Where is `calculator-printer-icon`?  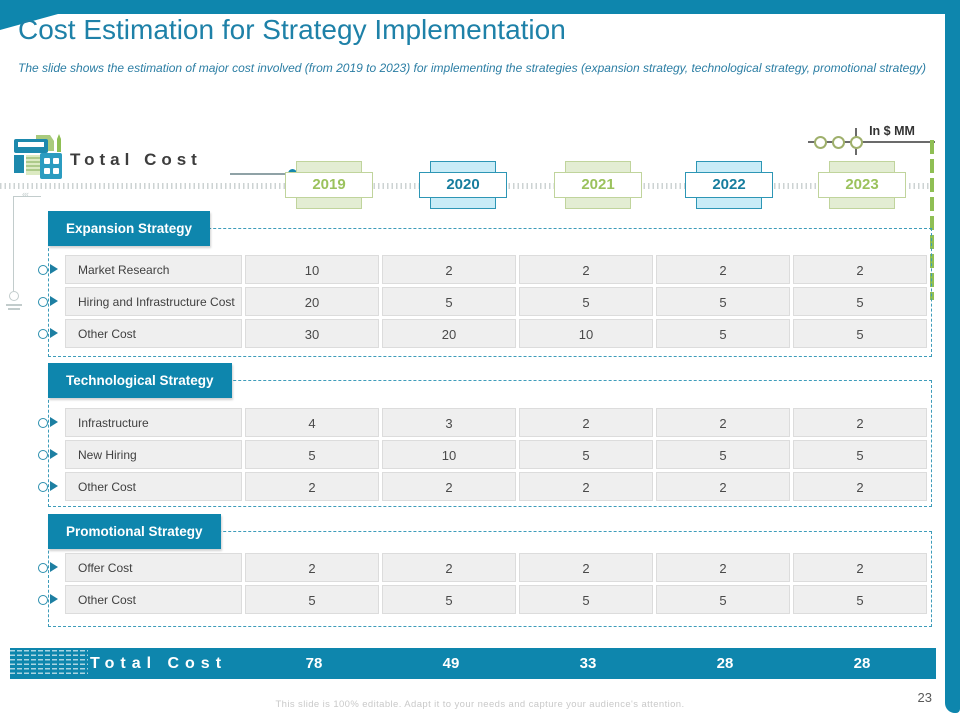
calculator-printer-icon is located at coordinates (38, 156).